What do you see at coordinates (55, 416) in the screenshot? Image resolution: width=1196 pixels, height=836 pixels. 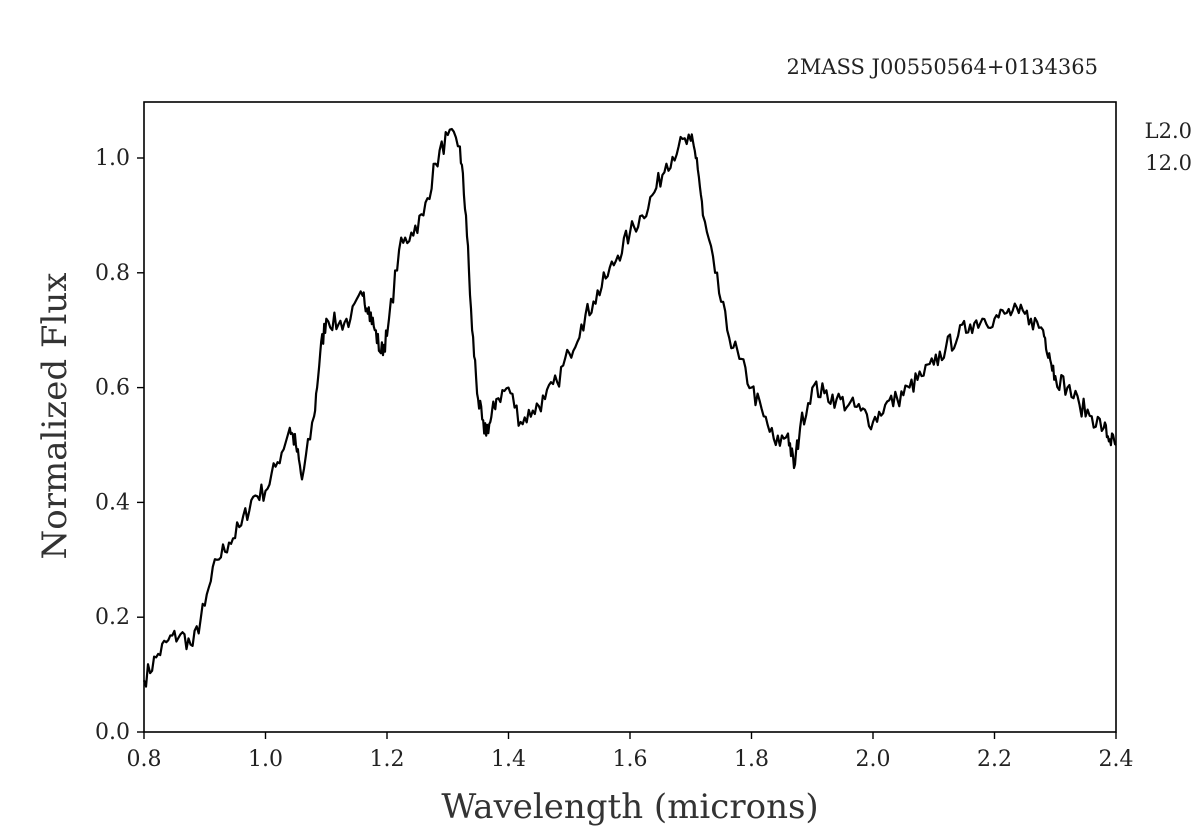 I see `y-axis-label: Normalized Flux` at bounding box center [55, 416].